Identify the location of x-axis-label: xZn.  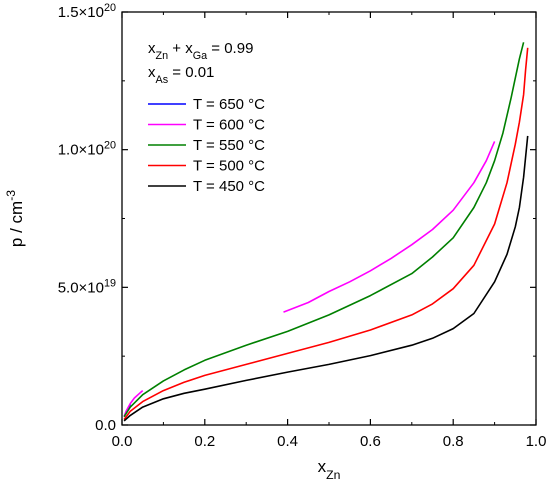
(329, 469).